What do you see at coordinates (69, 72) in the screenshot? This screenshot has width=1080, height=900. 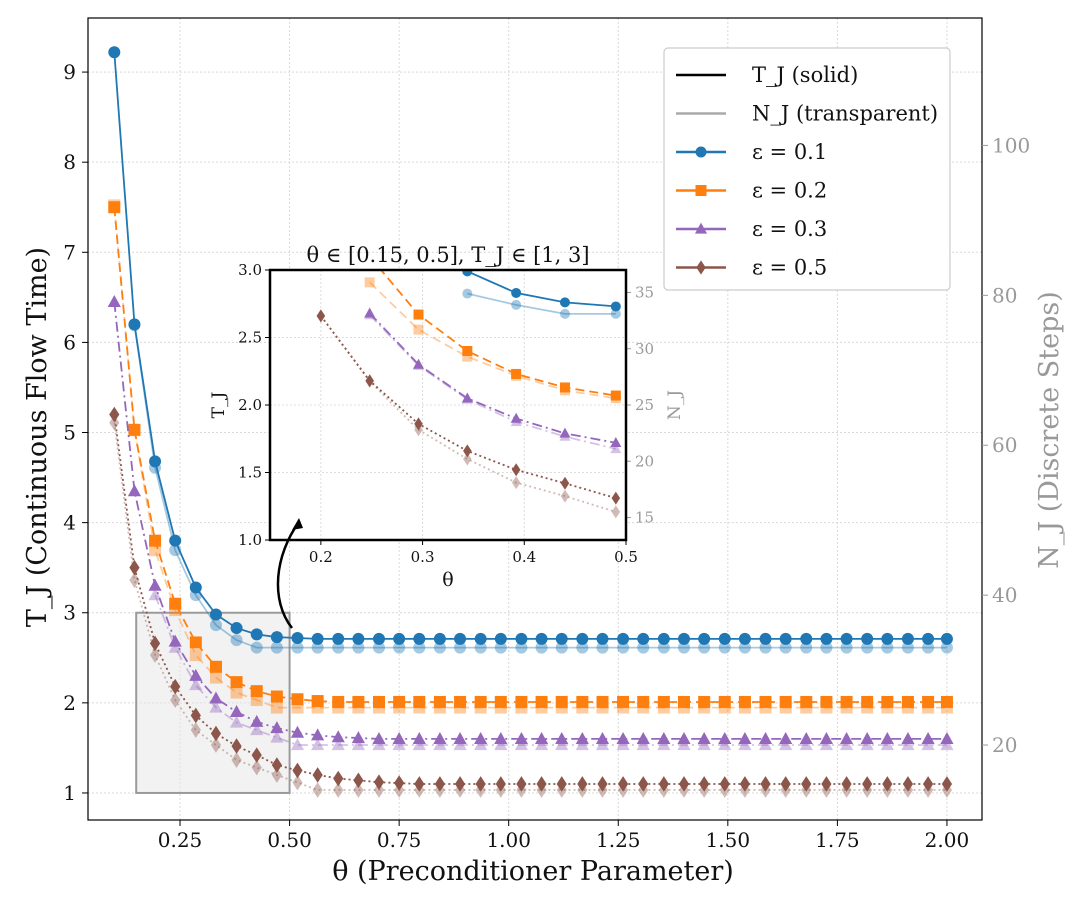 I see `y-tick-label: 9` at bounding box center [69, 72].